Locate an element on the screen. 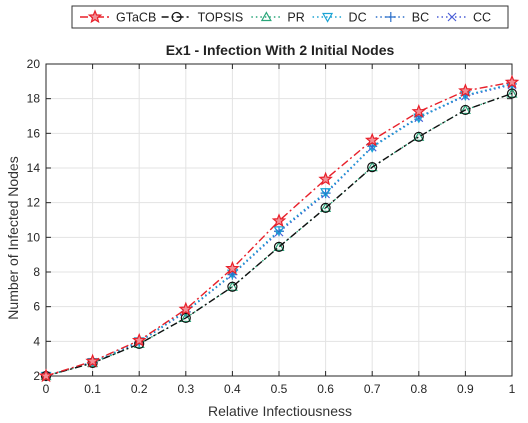 The width and height of the screenshot is (528, 423). legend-item-dc: DC is located at coordinates (339, 18).